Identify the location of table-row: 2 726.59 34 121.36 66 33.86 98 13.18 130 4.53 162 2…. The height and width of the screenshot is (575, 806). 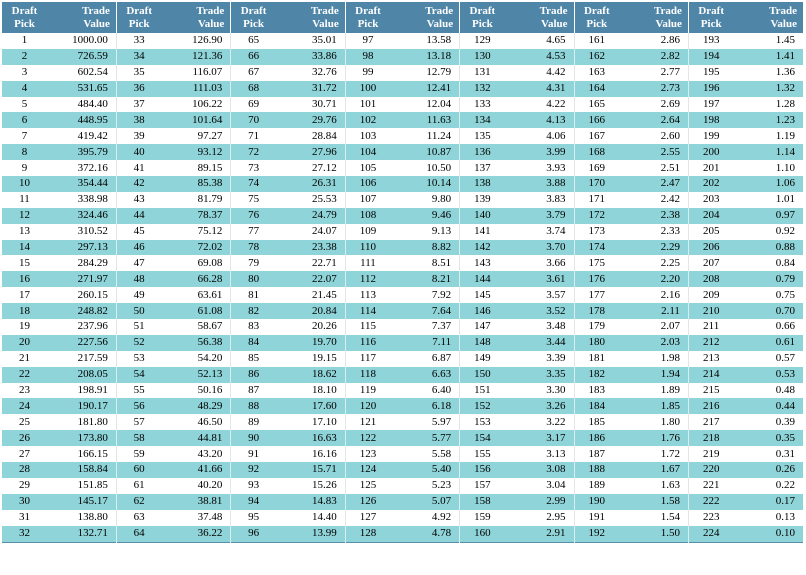
(402, 56).